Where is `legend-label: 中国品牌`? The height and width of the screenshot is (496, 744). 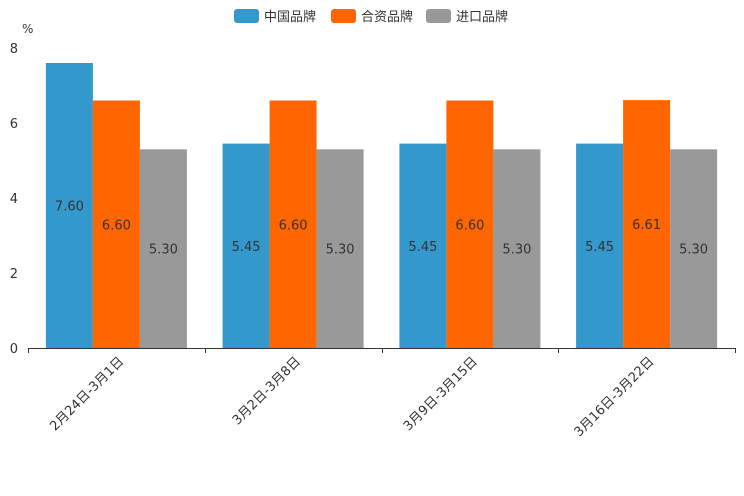 legend-label: 中国品牌 is located at coordinates (290, 17).